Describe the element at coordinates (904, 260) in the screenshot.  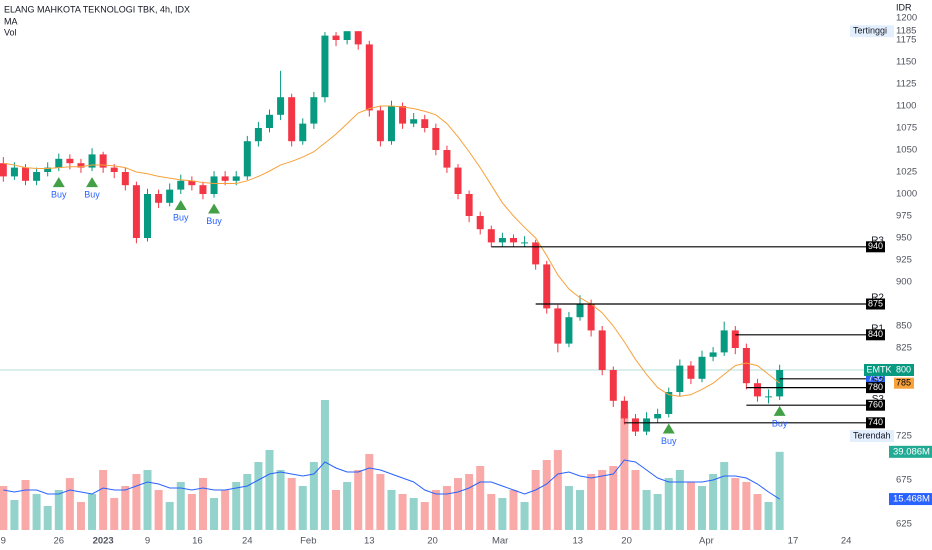
I see `y-tick-label: 925` at that location.